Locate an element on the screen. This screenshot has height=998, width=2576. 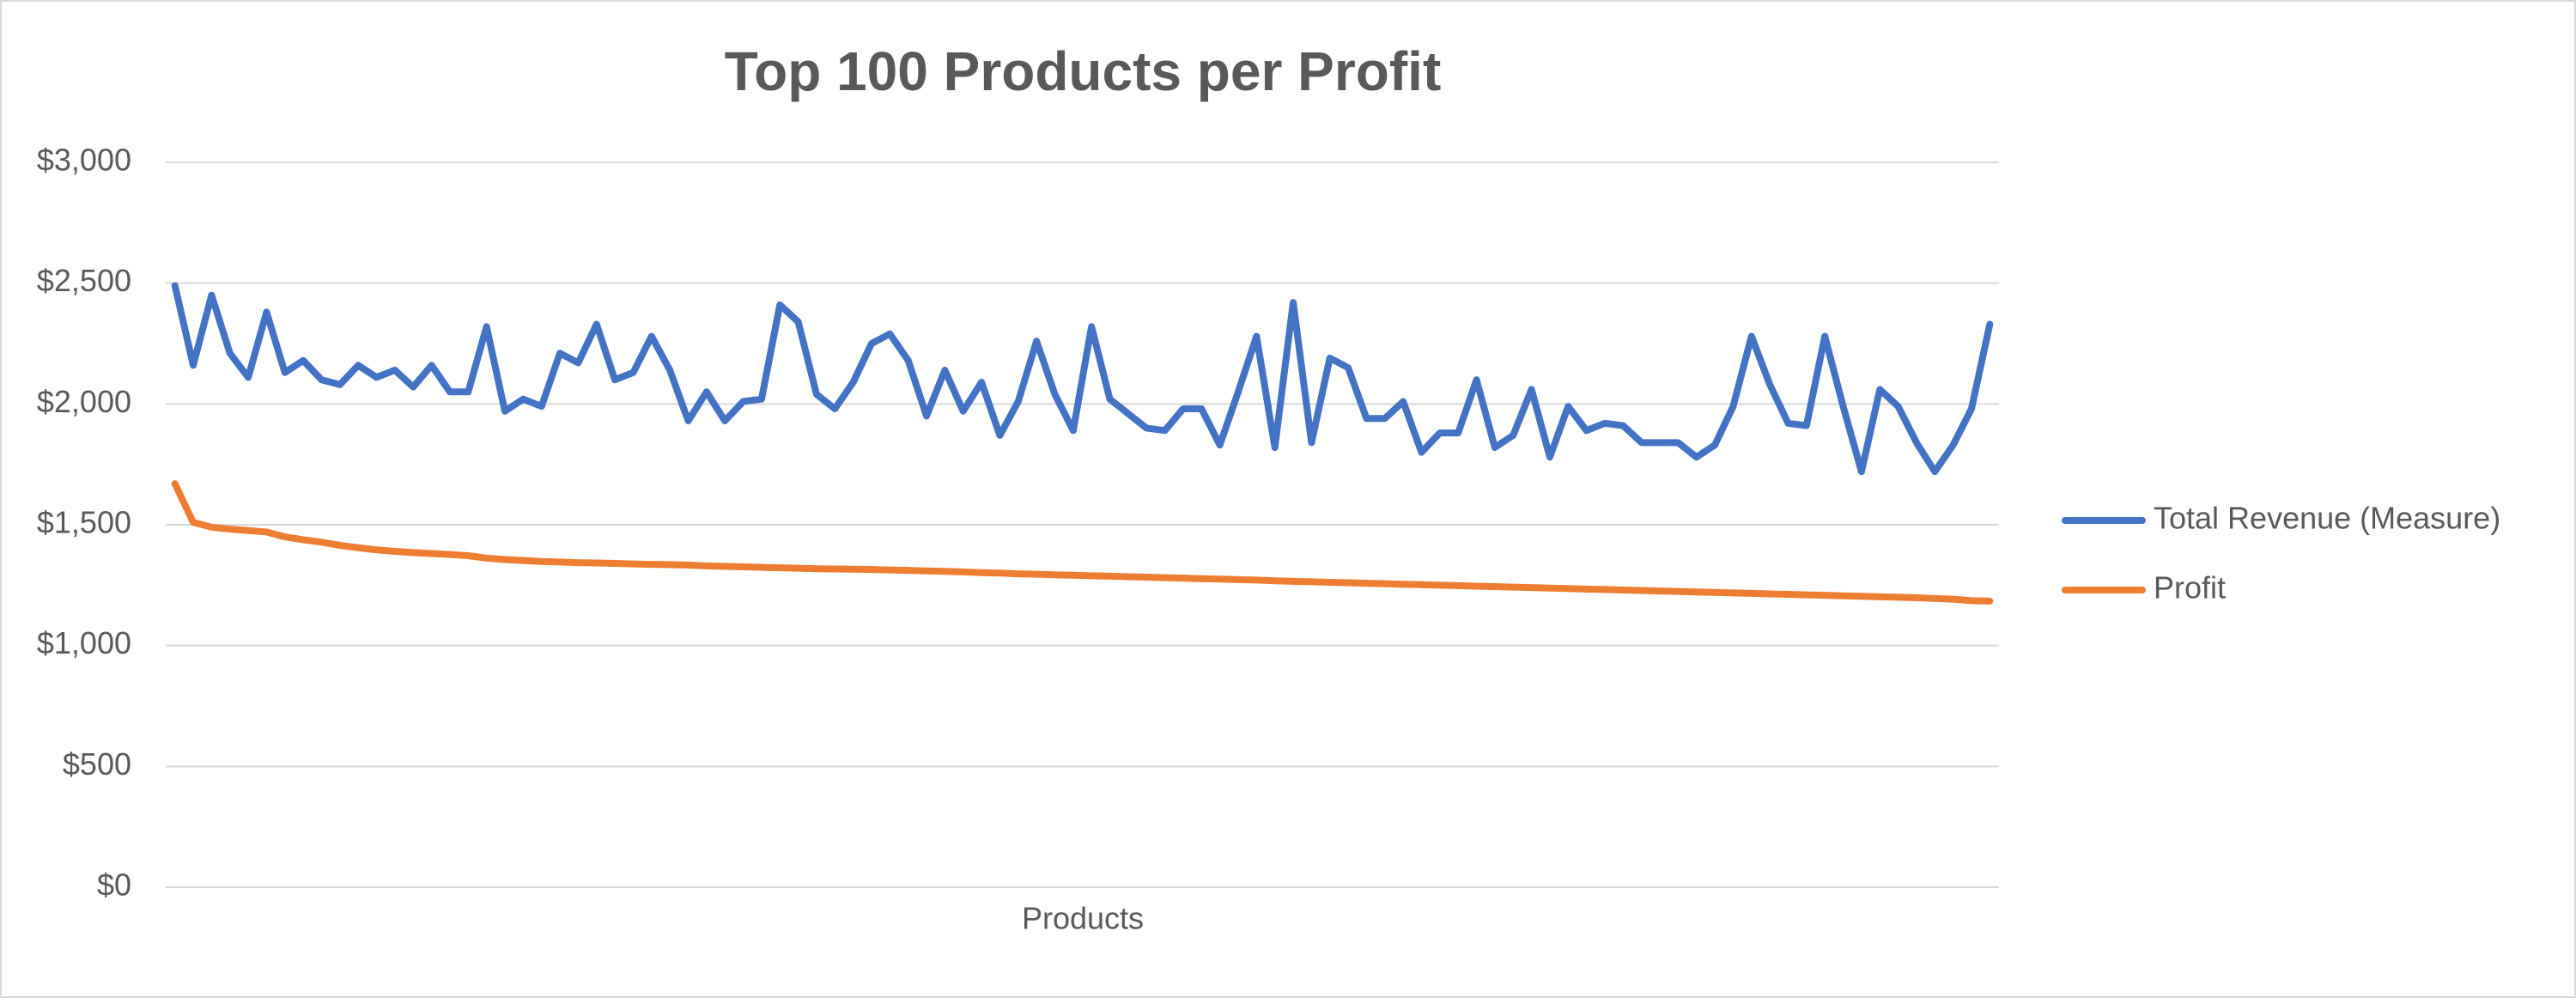
x-axis-label: Products is located at coordinates (1083, 918).